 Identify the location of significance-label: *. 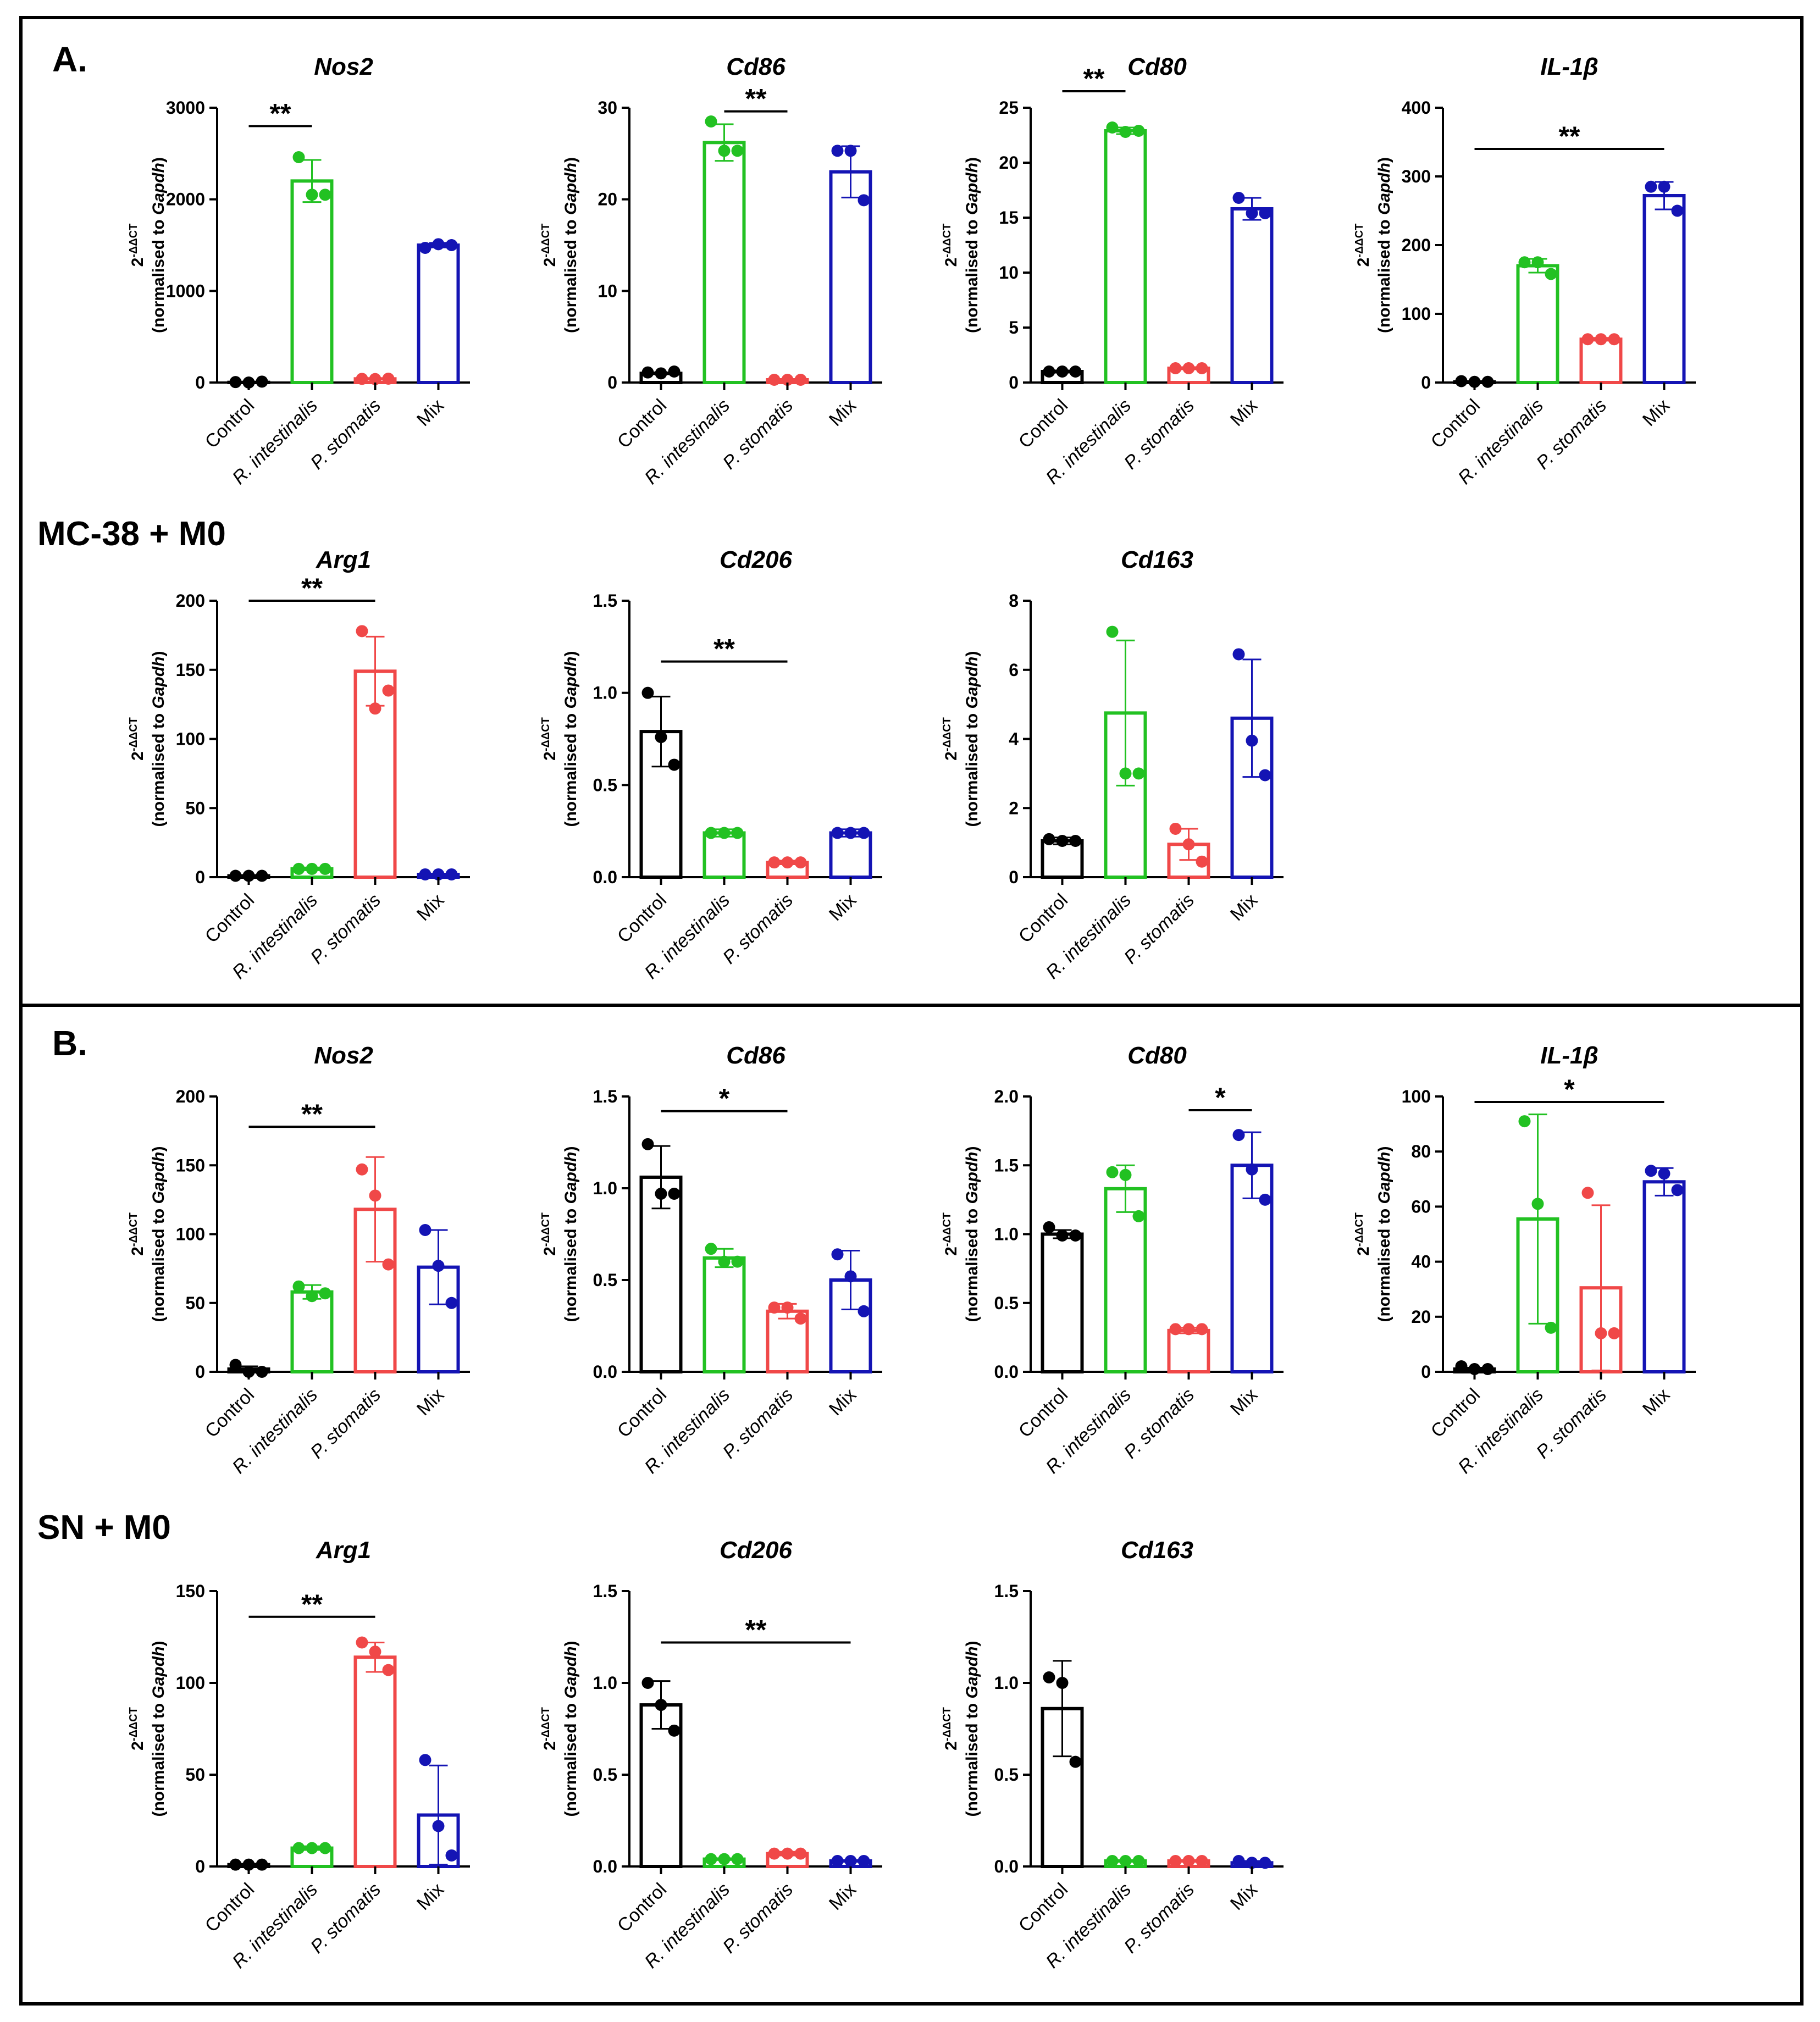
(1569, 1089).